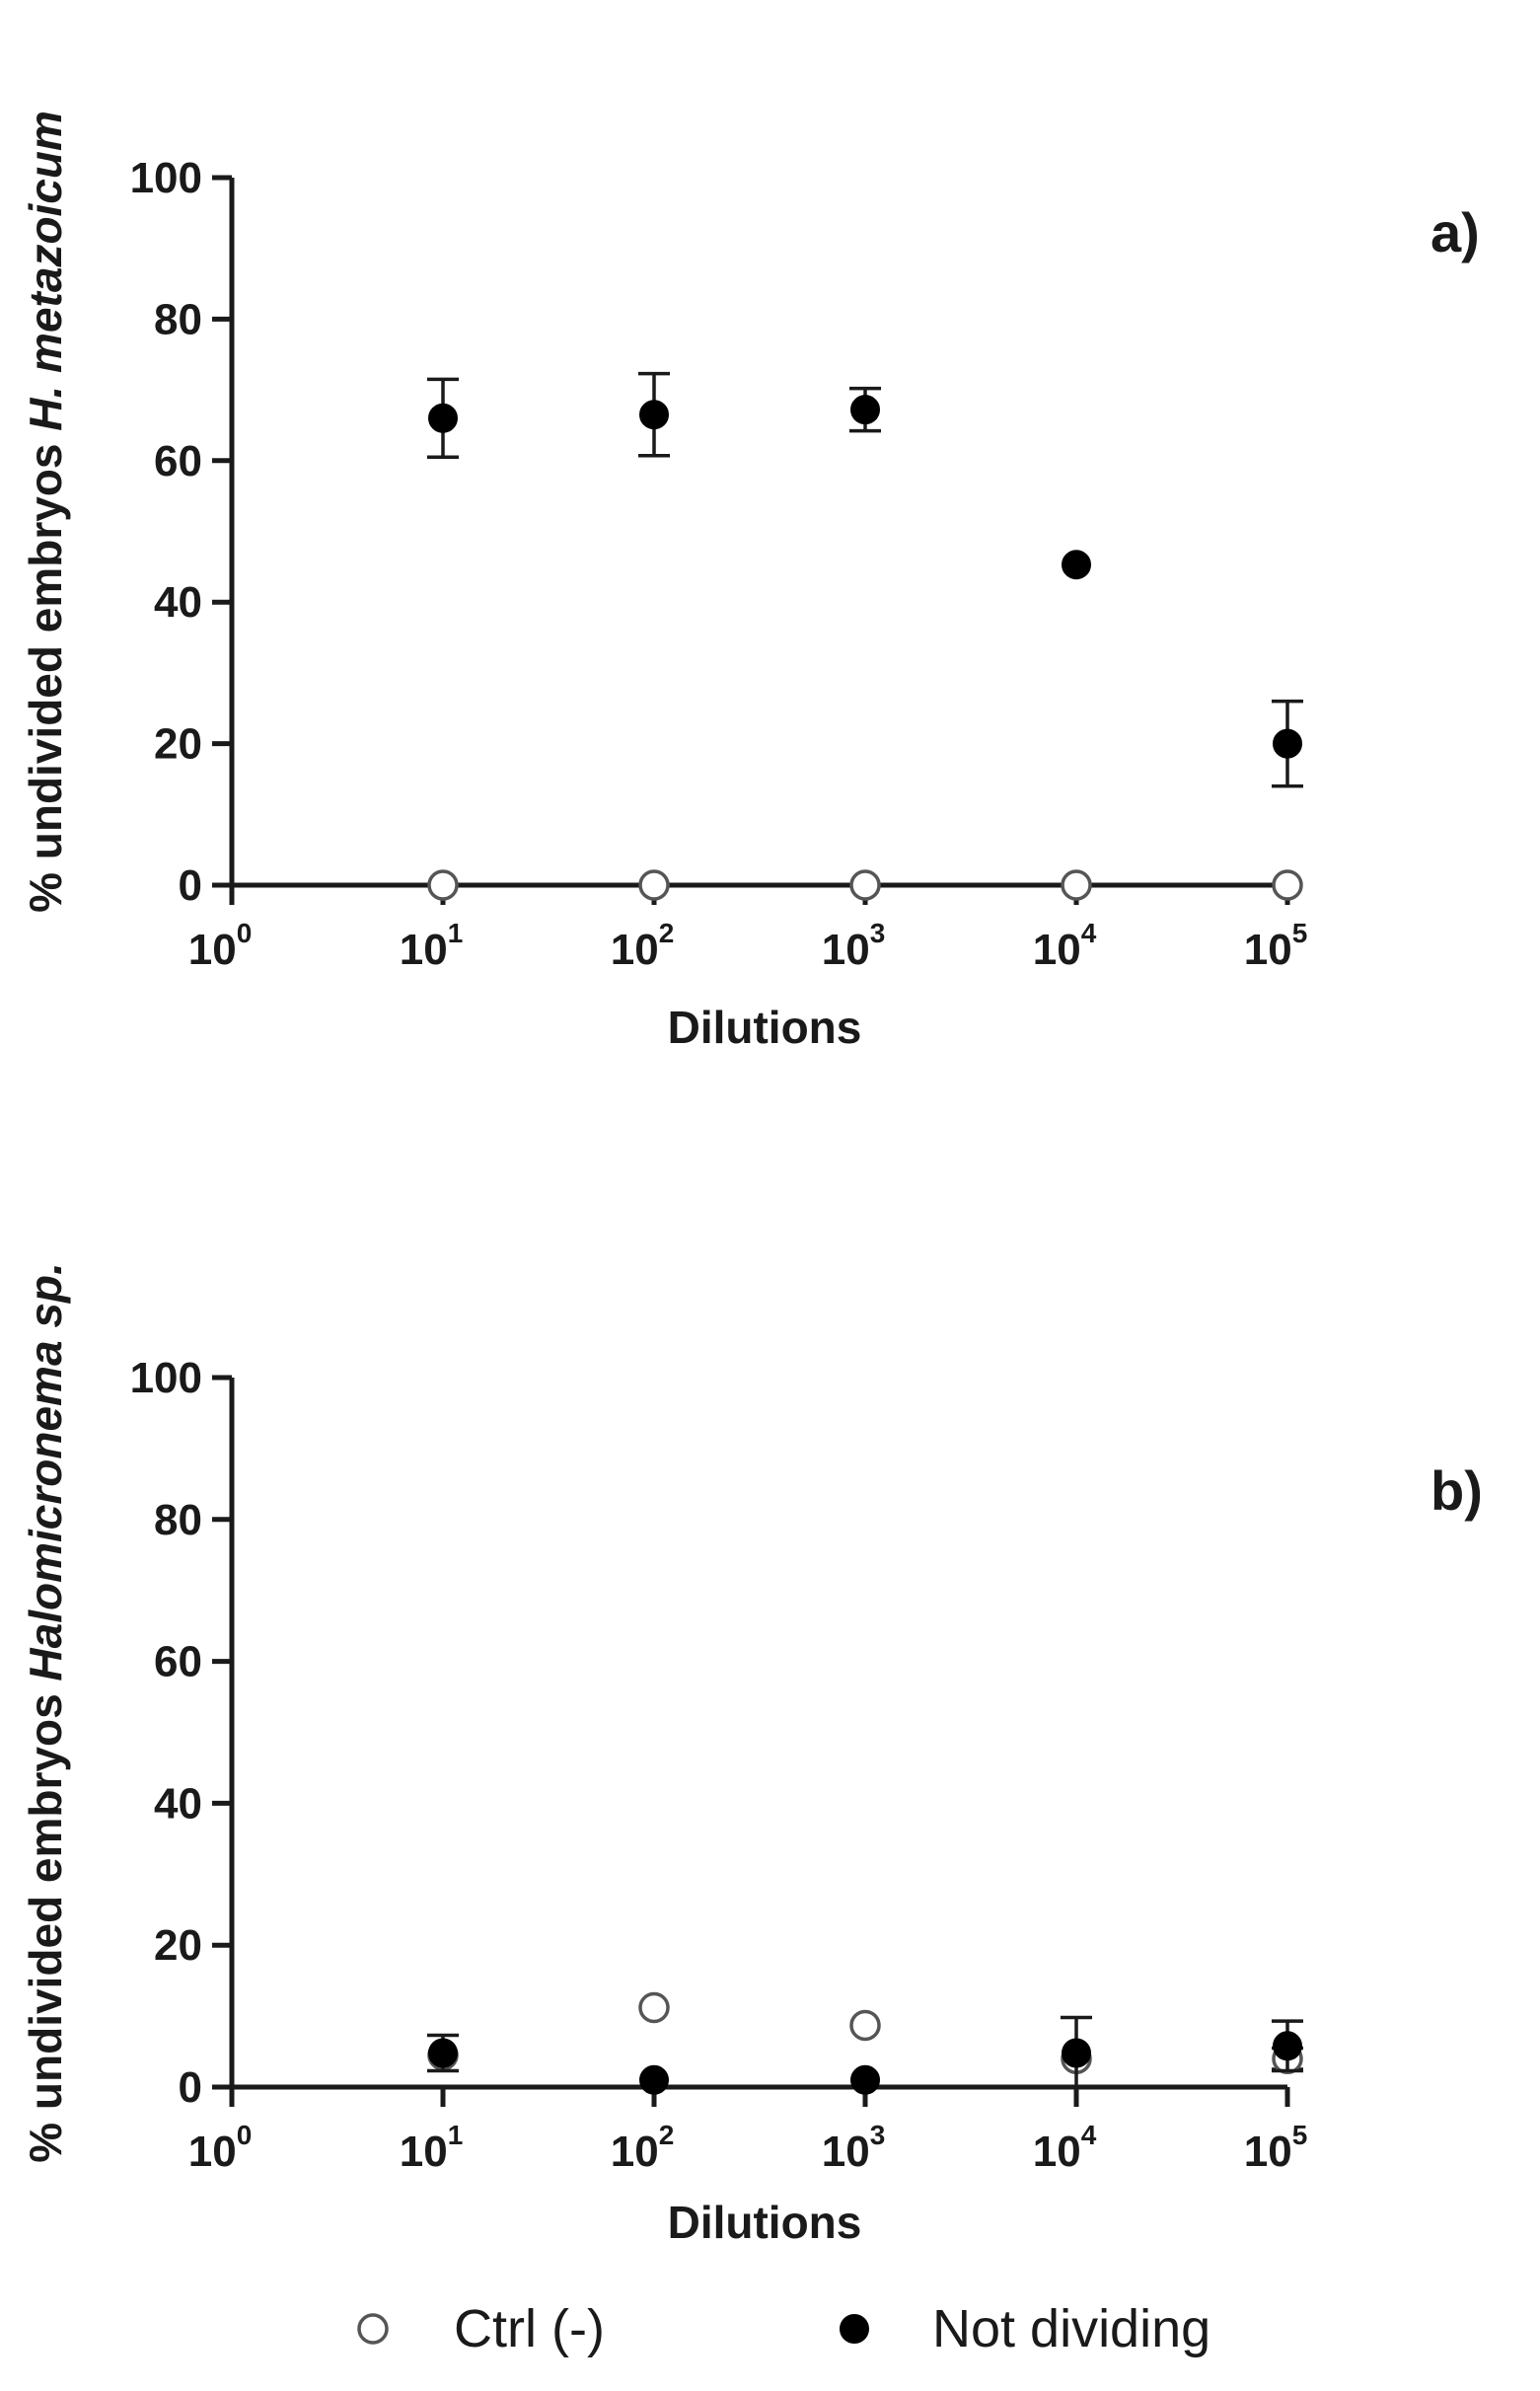 This screenshot has height=2391, width=1540. I want to click on legend-label: Not dividing, so click(1071, 2328).